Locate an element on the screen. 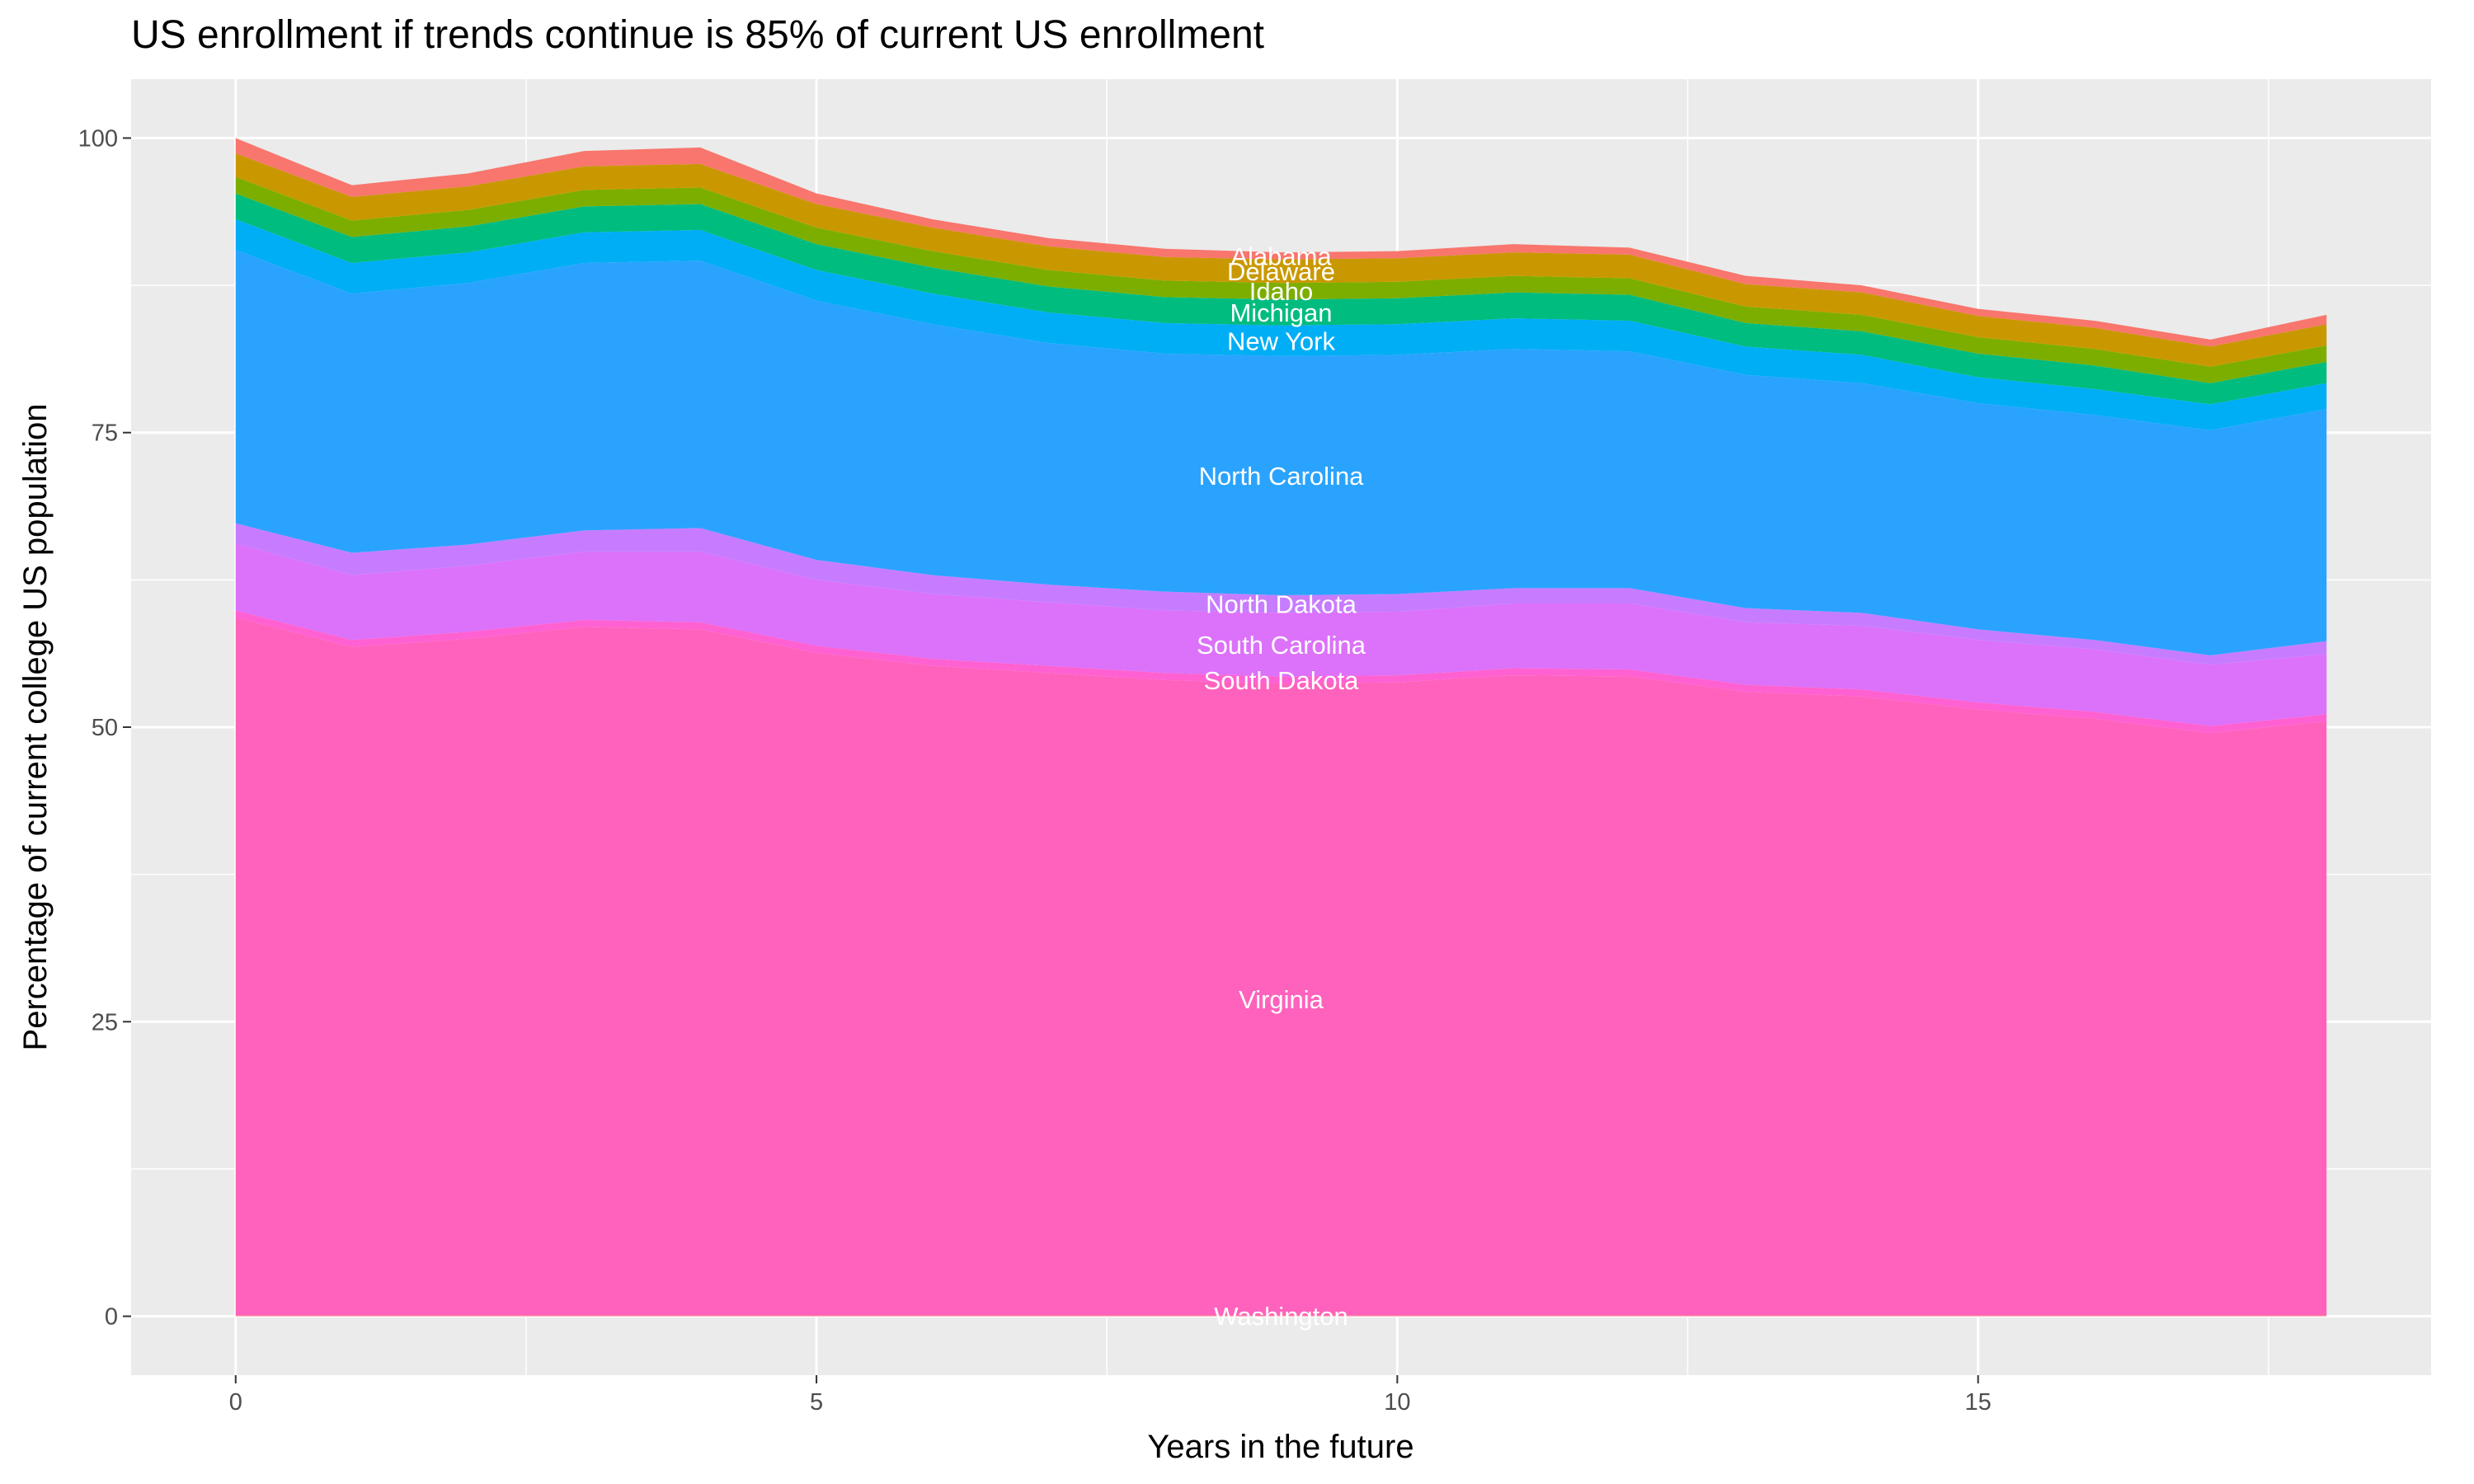 The width and height of the screenshot is (2474, 1484). area-label: Idaho is located at coordinates (1281, 291).